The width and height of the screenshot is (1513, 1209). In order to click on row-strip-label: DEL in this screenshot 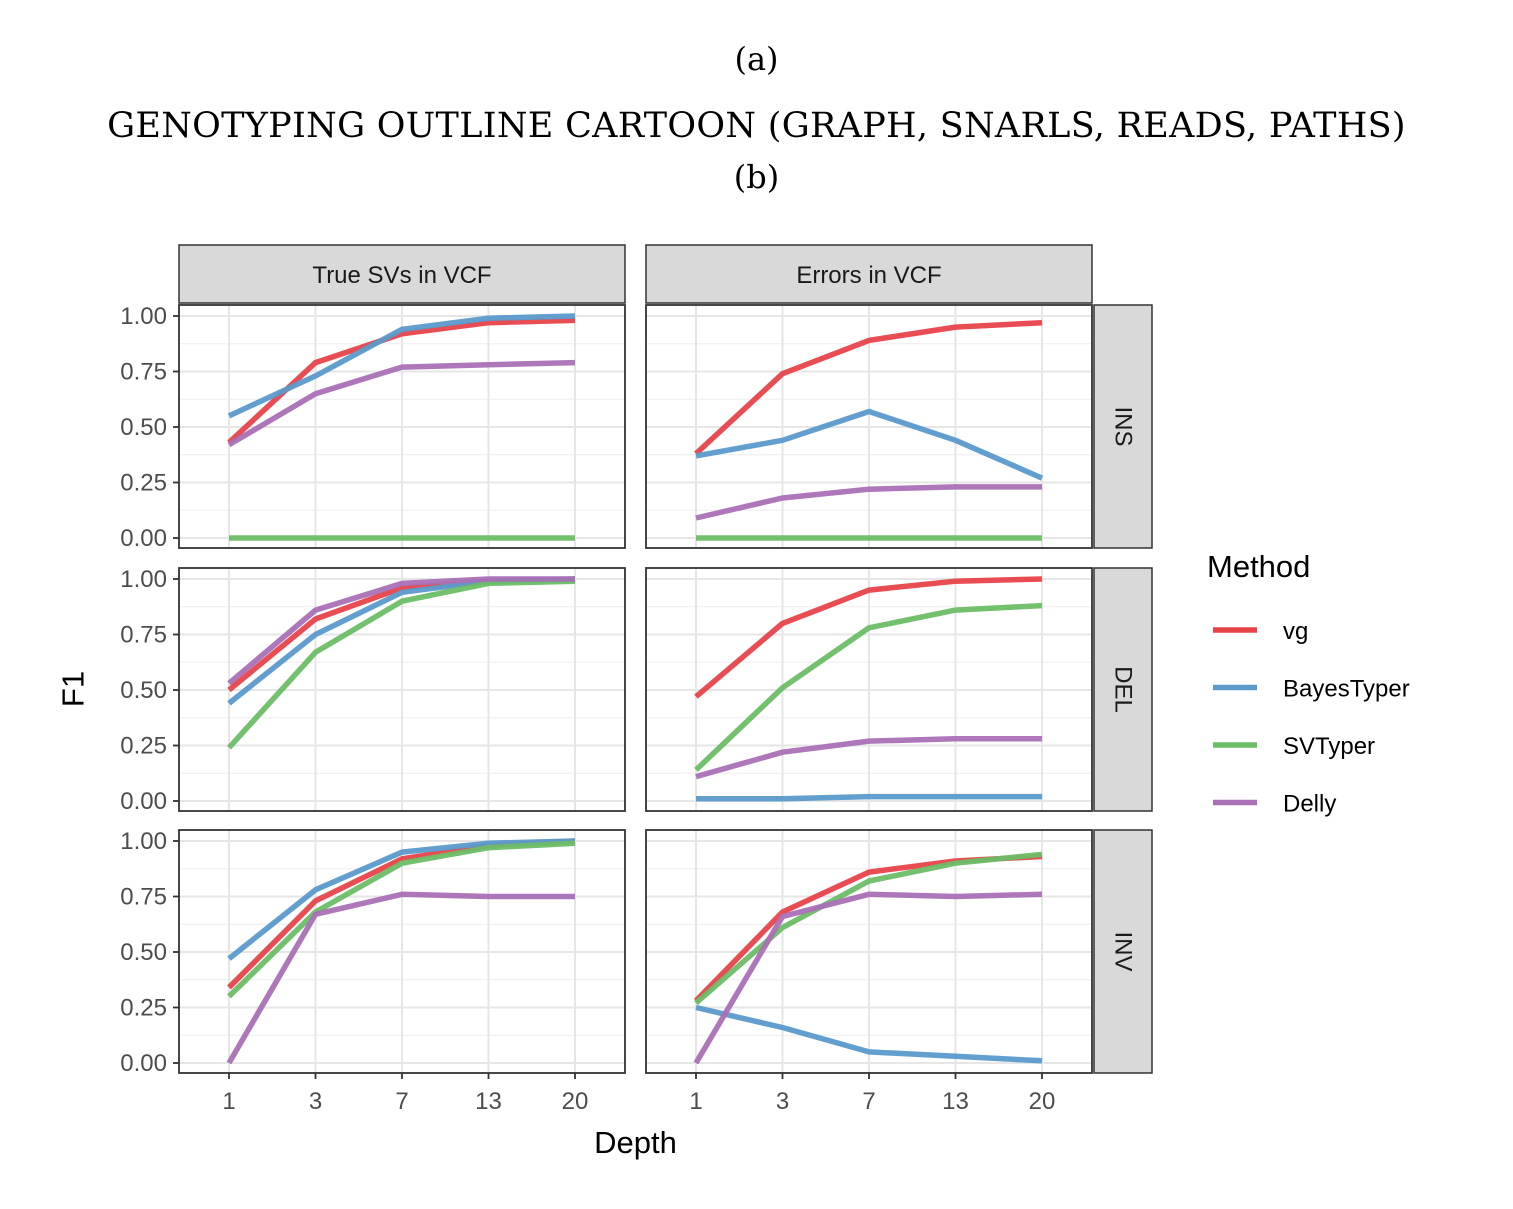, I will do `click(1123, 689)`.